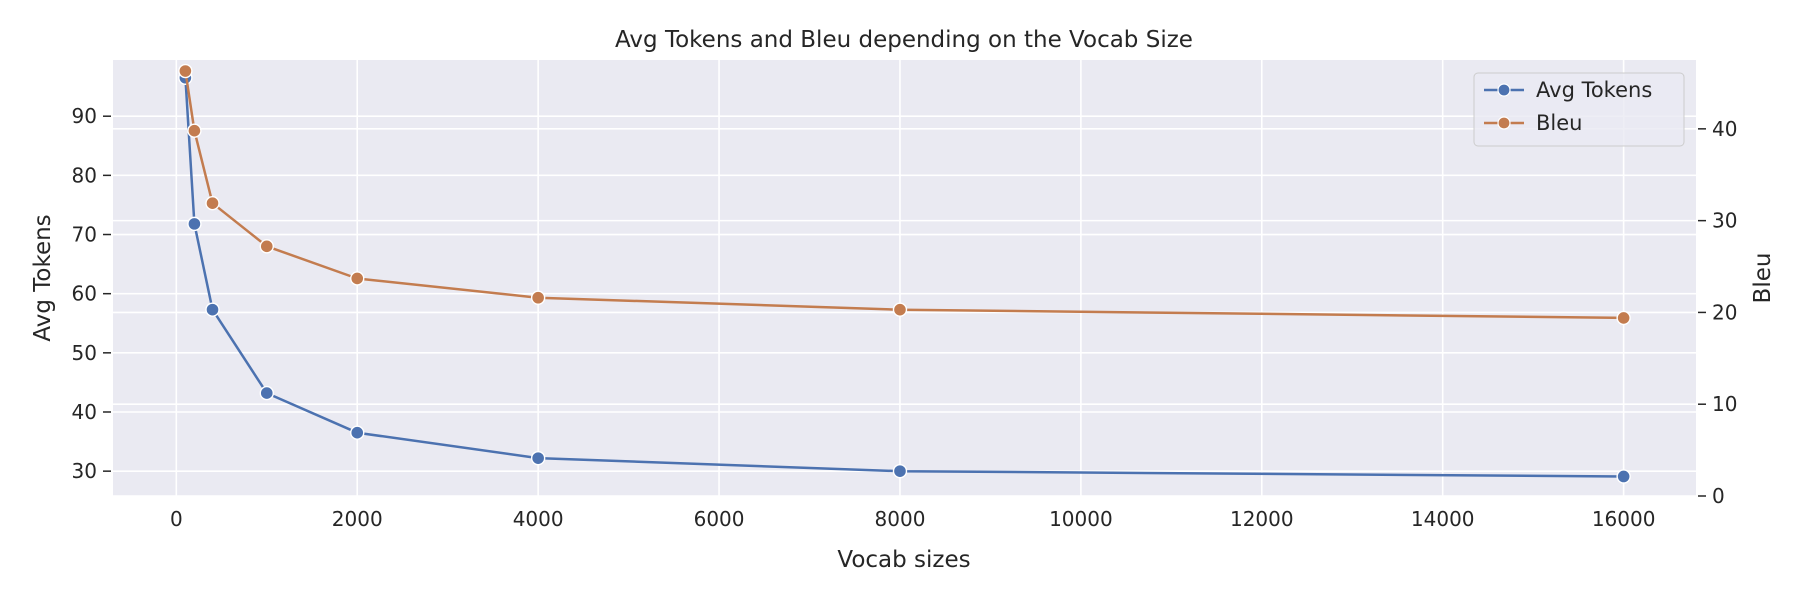 Image resolution: width=1800 pixels, height=600 pixels. Describe the element at coordinates (719, 519) in the screenshot. I see `x-tick-label: 6000` at that location.